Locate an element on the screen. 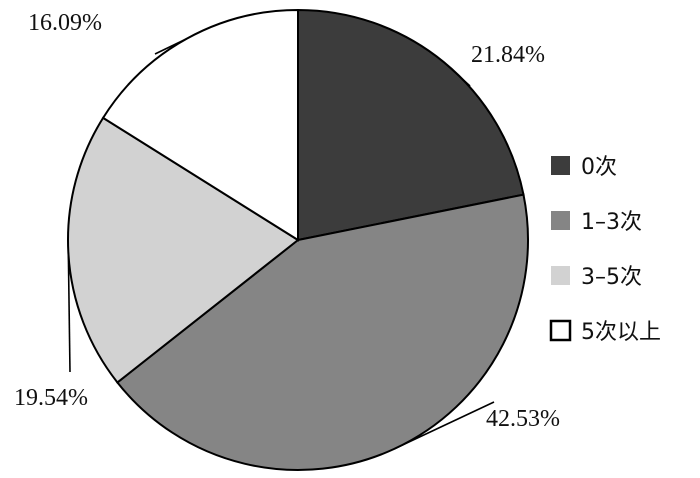  legend-label-1: 1–3次 is located at coordinates (611, 222).